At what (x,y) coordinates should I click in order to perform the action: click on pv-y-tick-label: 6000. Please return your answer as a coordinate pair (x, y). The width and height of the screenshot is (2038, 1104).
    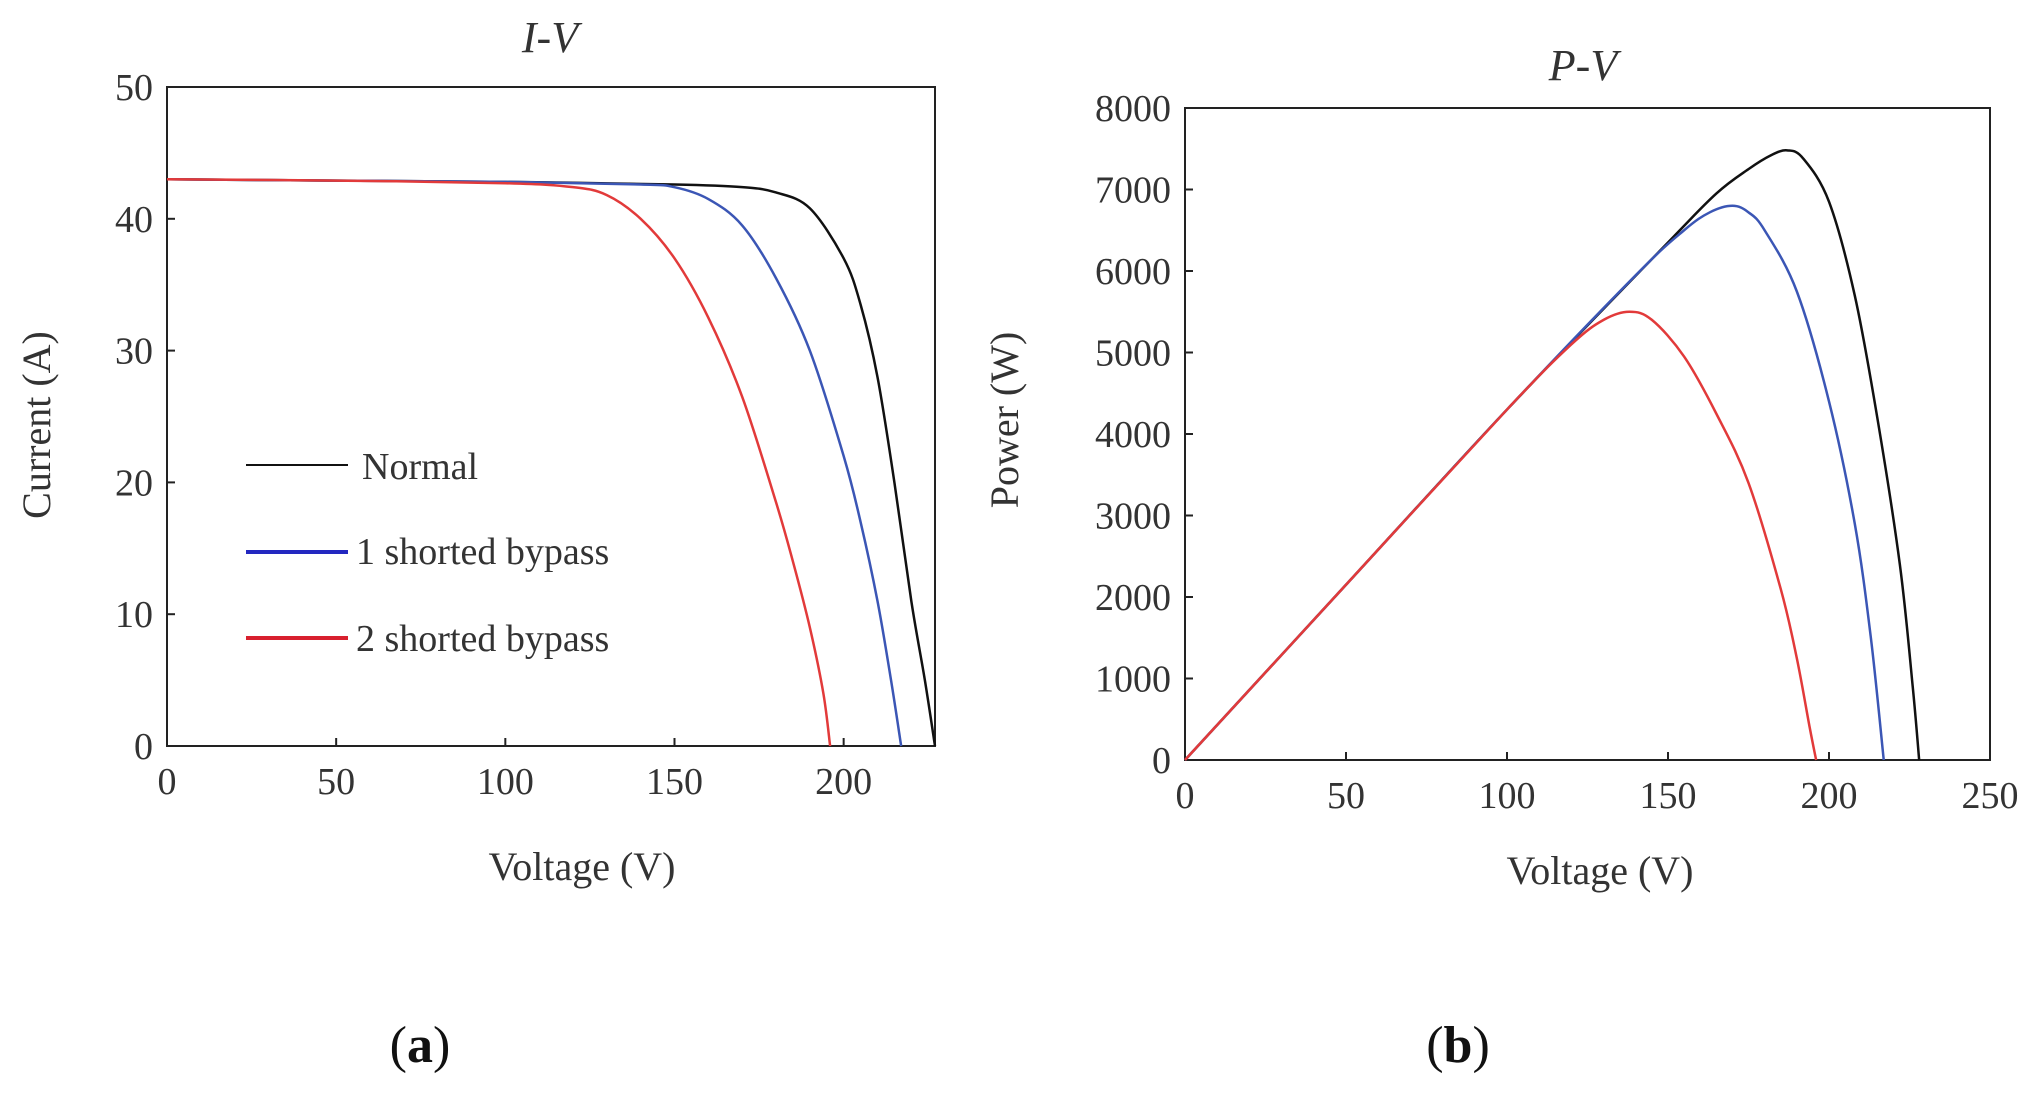
    Looking at the image, I should click on (1133, 272).